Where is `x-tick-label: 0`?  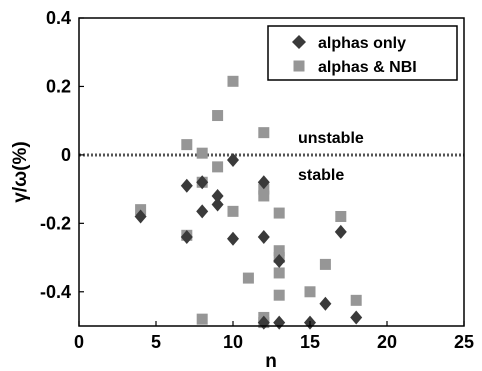 x-tick-label: 0 is located at coordinates (79, 342).